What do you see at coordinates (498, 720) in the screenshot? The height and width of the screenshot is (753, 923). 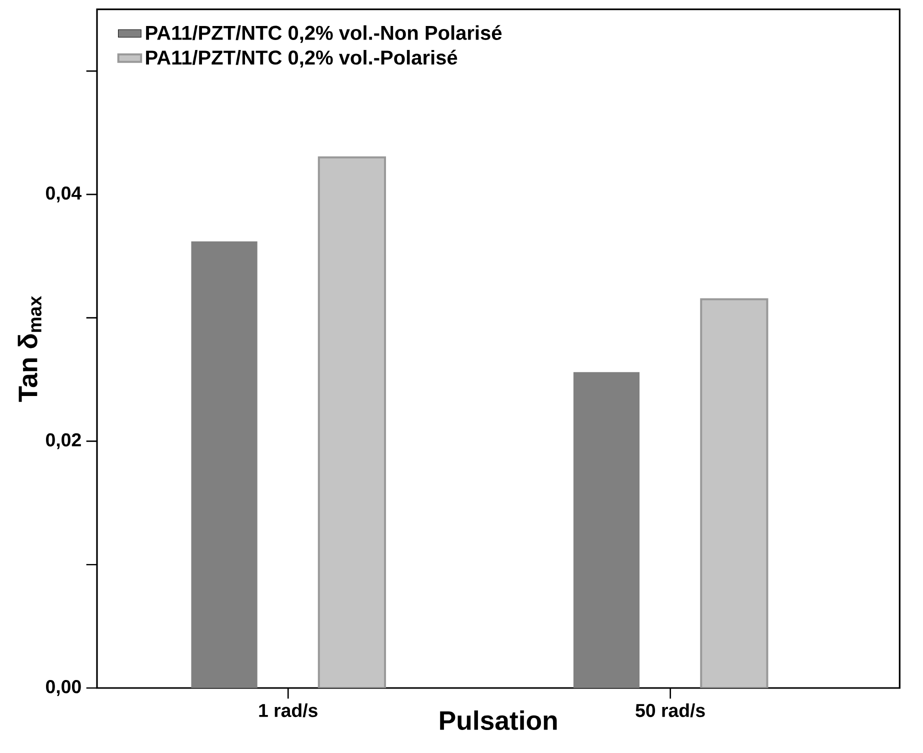 I see `x-axis-title: Pulsation` at bounding box center [498, 720].